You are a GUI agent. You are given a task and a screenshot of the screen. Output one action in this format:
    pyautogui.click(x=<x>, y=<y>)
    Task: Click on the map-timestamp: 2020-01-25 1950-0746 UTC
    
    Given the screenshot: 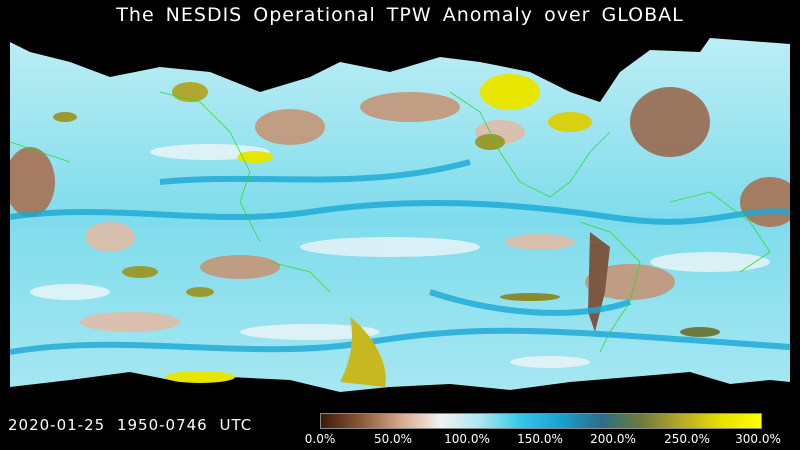 What is the action you would take?
    pyautogui.click(x=130, y=425)
    